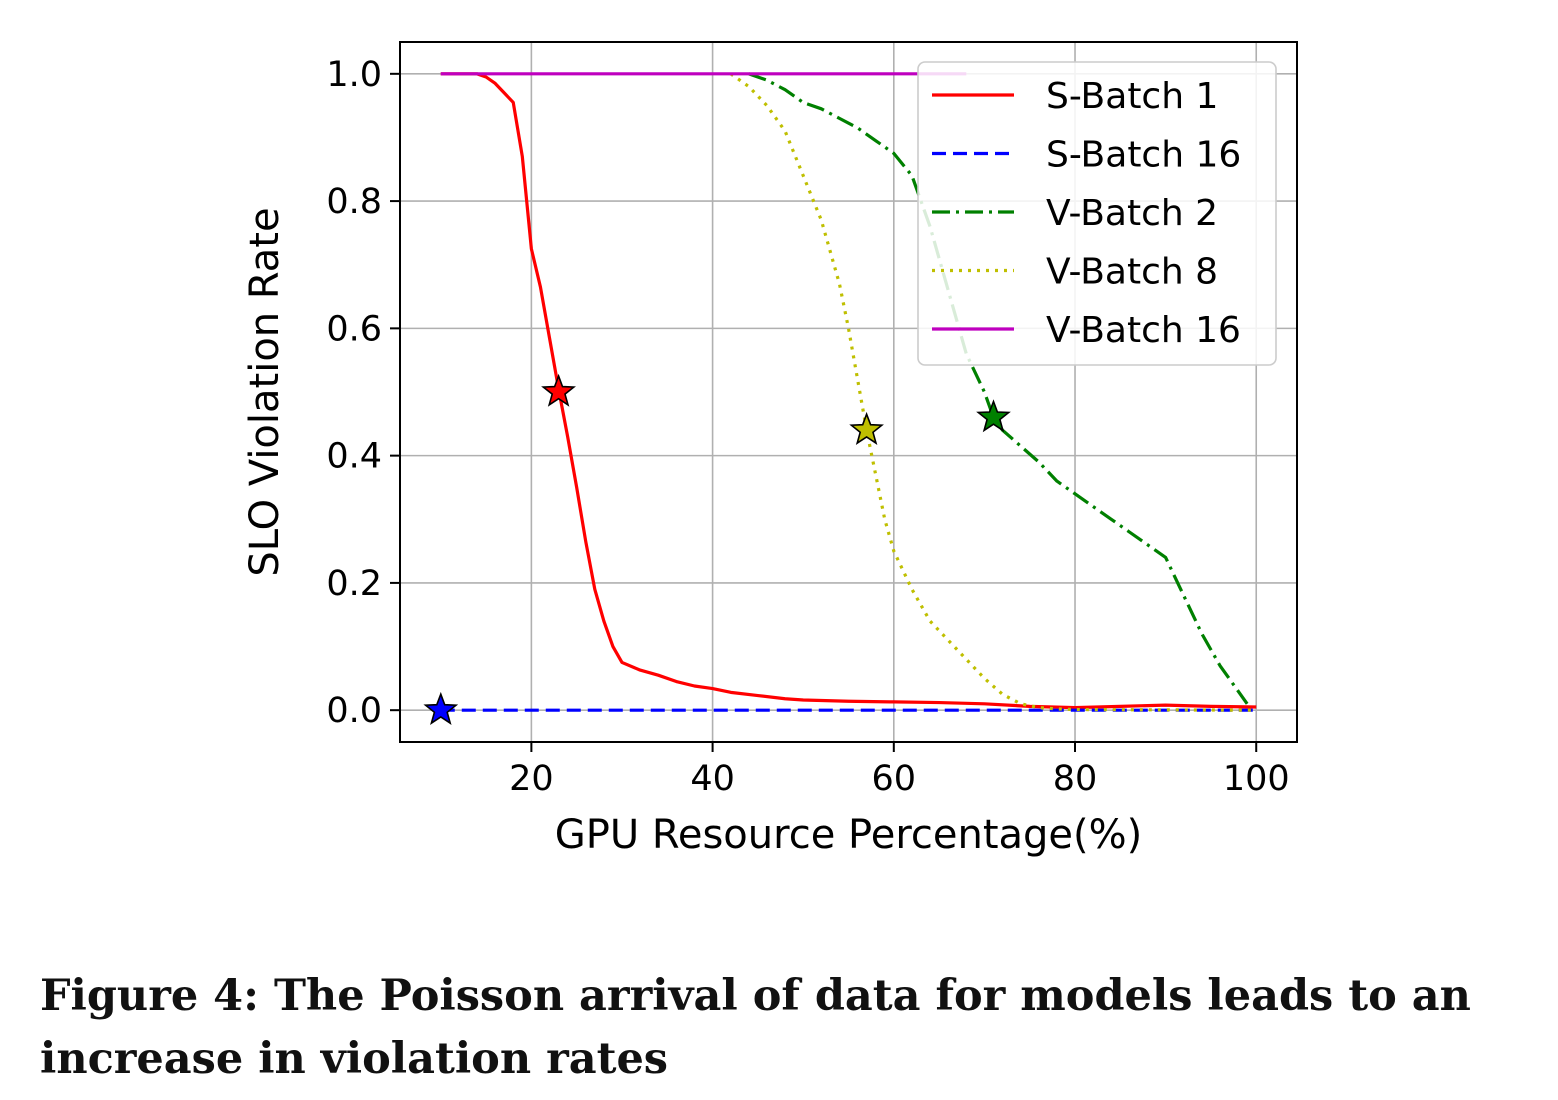  What do you see at coordinates (1075, 779) in the screenshot?
I see `x-tick-label: 80` at bounding box center [1075, 779].